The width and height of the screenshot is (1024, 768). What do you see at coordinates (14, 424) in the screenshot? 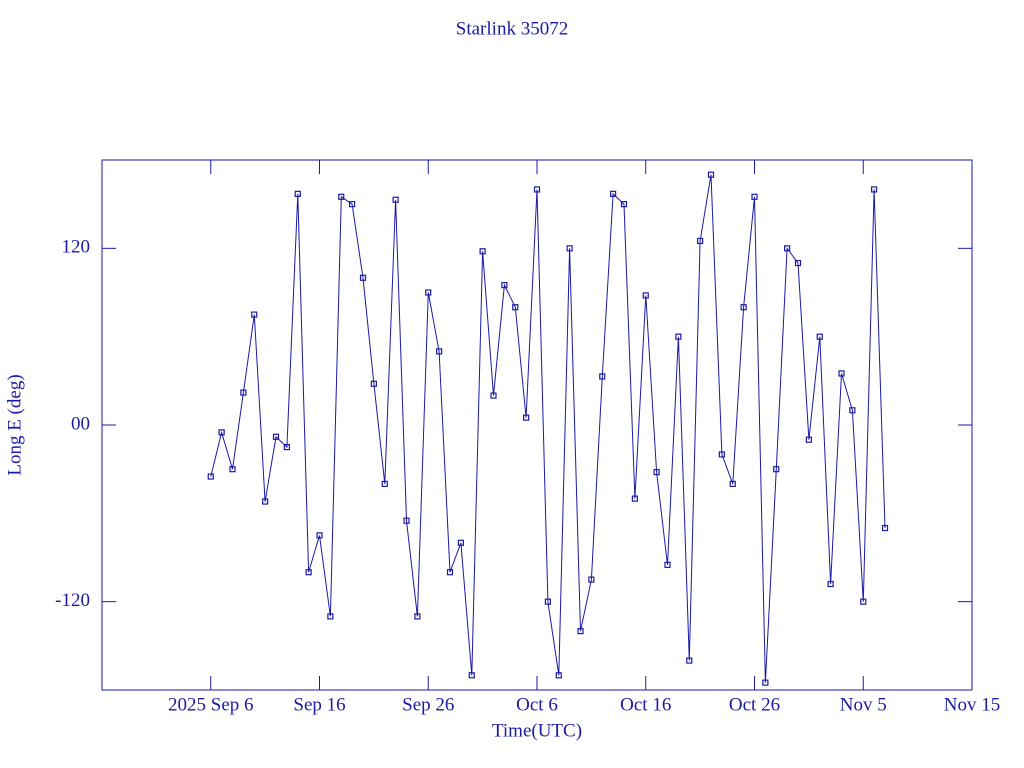
I see `y-axis-label: Long E (deg)` at bounding box center [14, 424].